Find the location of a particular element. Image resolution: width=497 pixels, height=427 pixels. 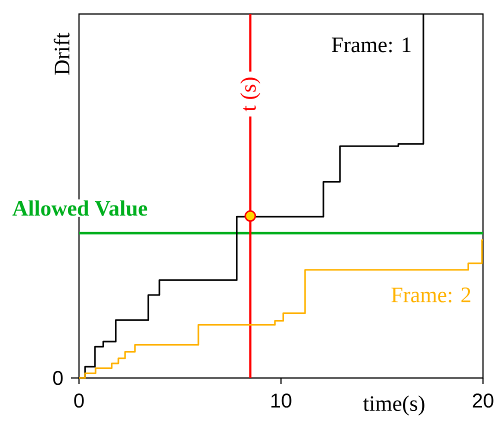

x-tick-label: 10 is located at coordinates (281, 401).